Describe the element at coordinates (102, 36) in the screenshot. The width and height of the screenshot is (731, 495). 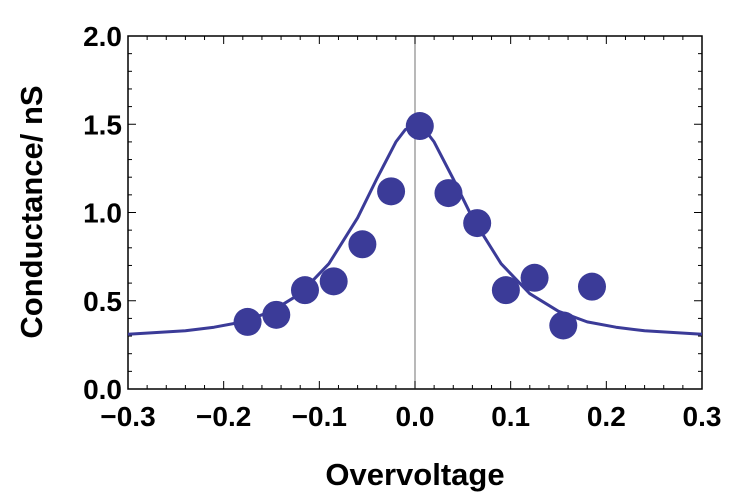
I see `y-tick-label: 2.0` at that location.